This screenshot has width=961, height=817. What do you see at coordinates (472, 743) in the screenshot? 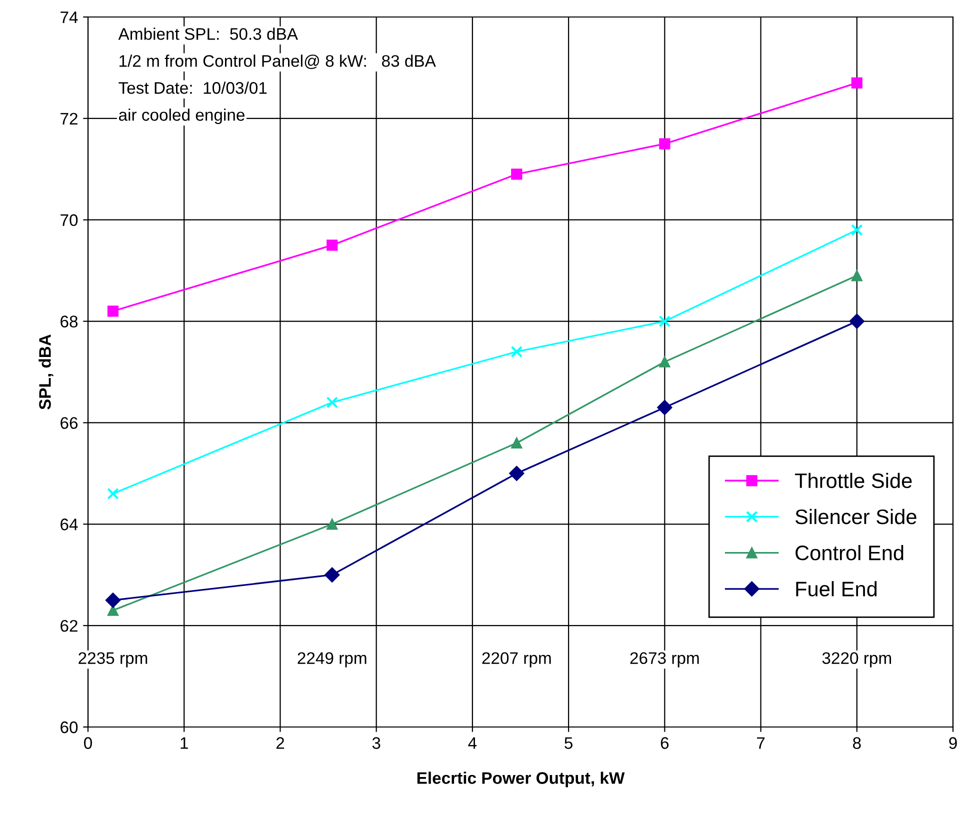
I see `x-tick-label: 4` at bounding box center [472, 743].